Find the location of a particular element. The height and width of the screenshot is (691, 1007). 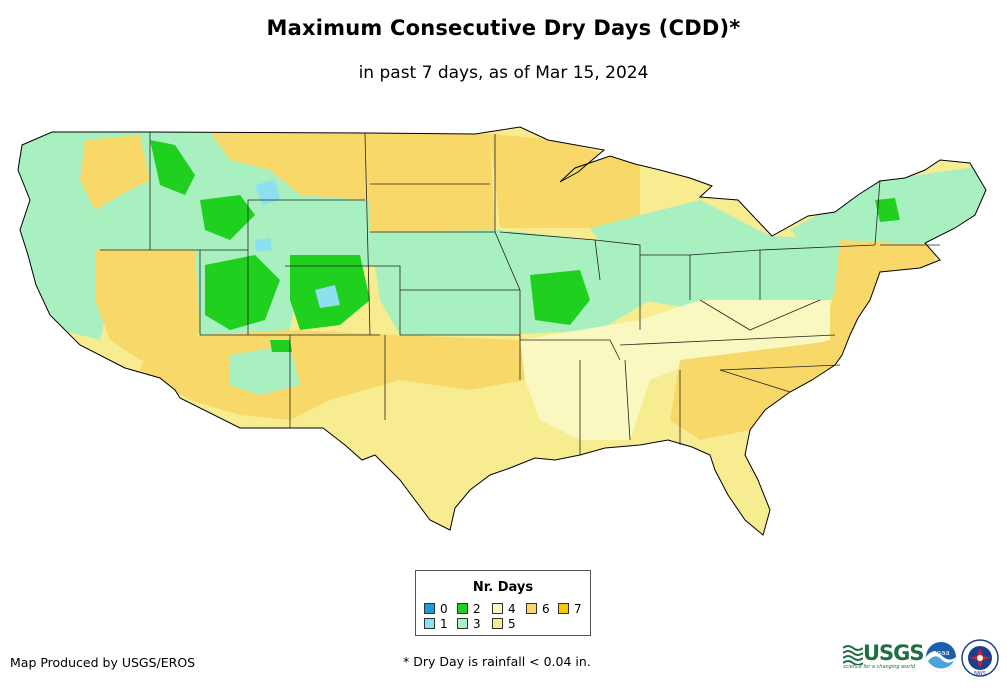

usgs-logo: USGS science for a changing world is located at coordinates (883, 655).